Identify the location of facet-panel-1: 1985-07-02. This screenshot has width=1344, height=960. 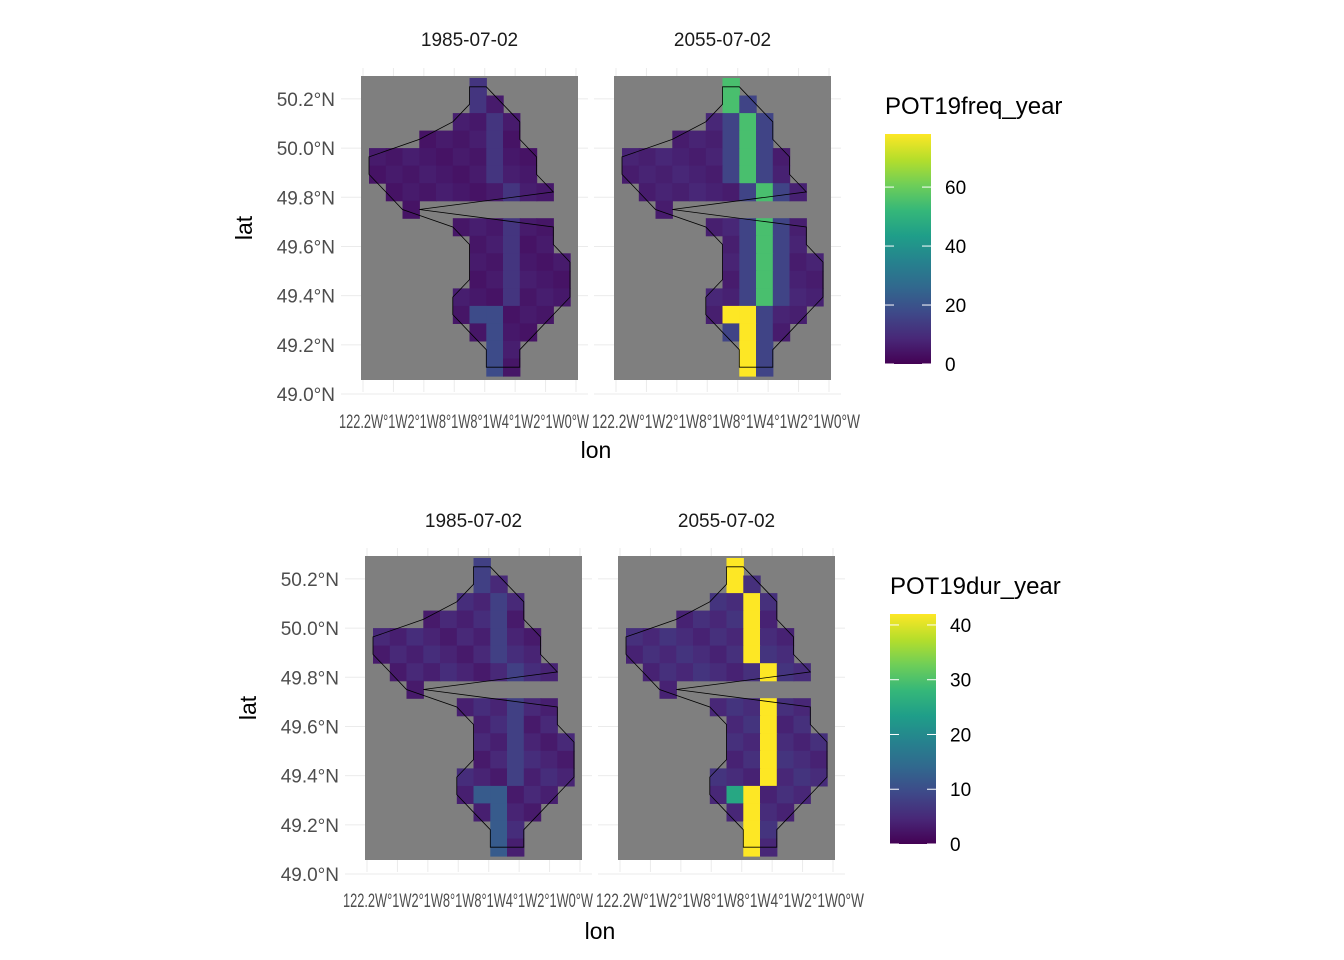
(464, 212).